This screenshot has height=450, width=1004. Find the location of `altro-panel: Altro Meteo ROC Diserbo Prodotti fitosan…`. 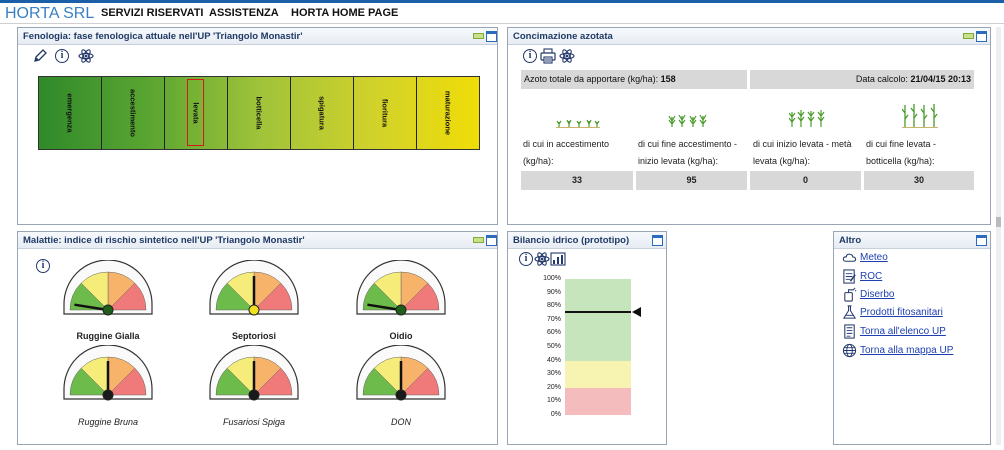

altro-panel: Altro Meteo ROC Diserbo Prodotti fitosan… is located at coordinates (912, 338).